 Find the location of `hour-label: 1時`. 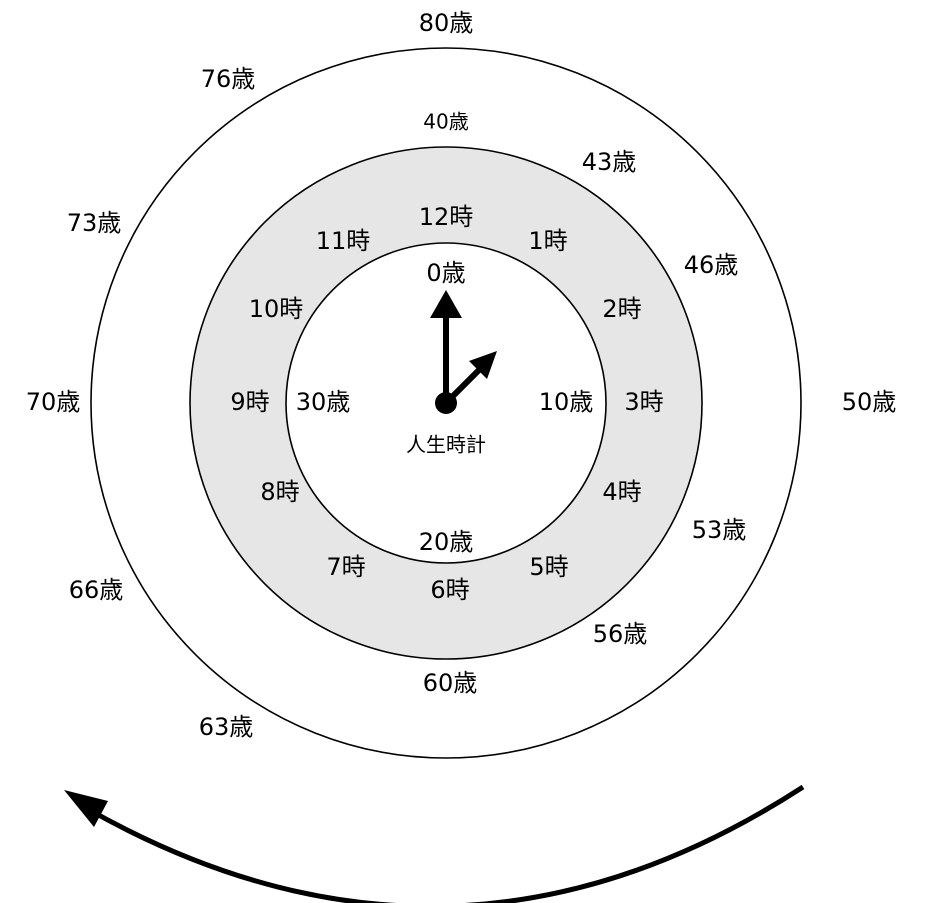

hour-label: 1時 is located at coordinates (547, 241).